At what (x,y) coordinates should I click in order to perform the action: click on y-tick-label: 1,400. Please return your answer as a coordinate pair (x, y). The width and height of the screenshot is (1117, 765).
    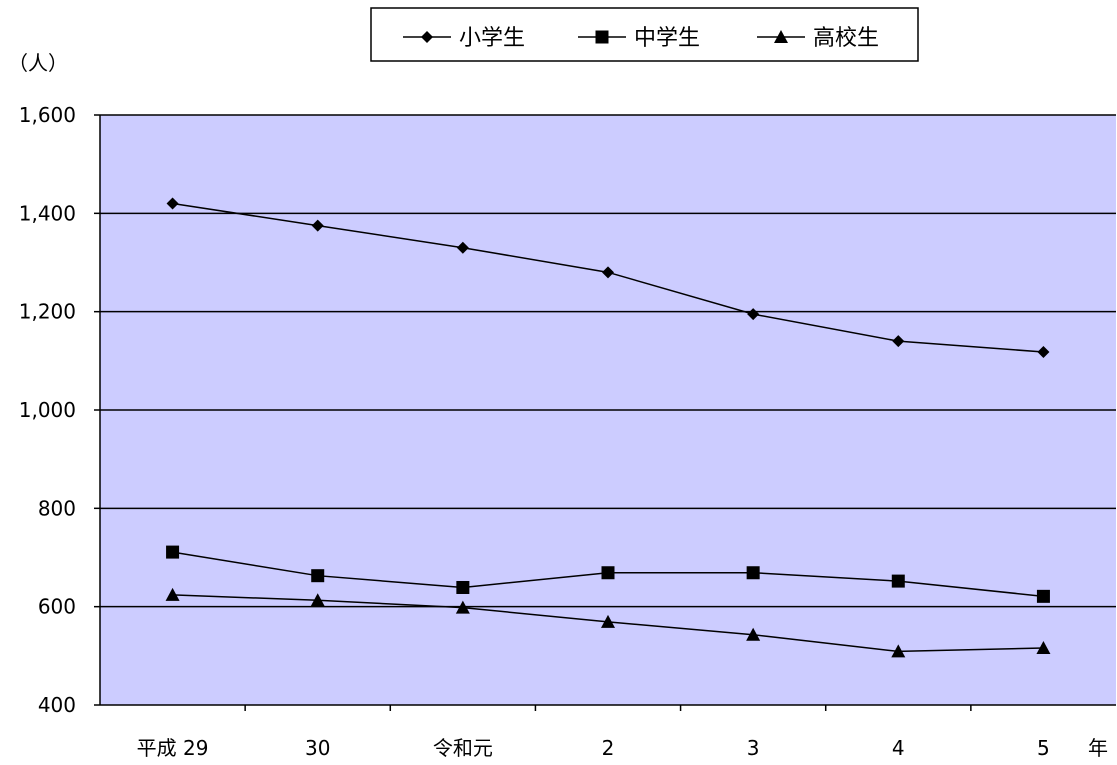
    Looking at the image, I should click on (47, 213).